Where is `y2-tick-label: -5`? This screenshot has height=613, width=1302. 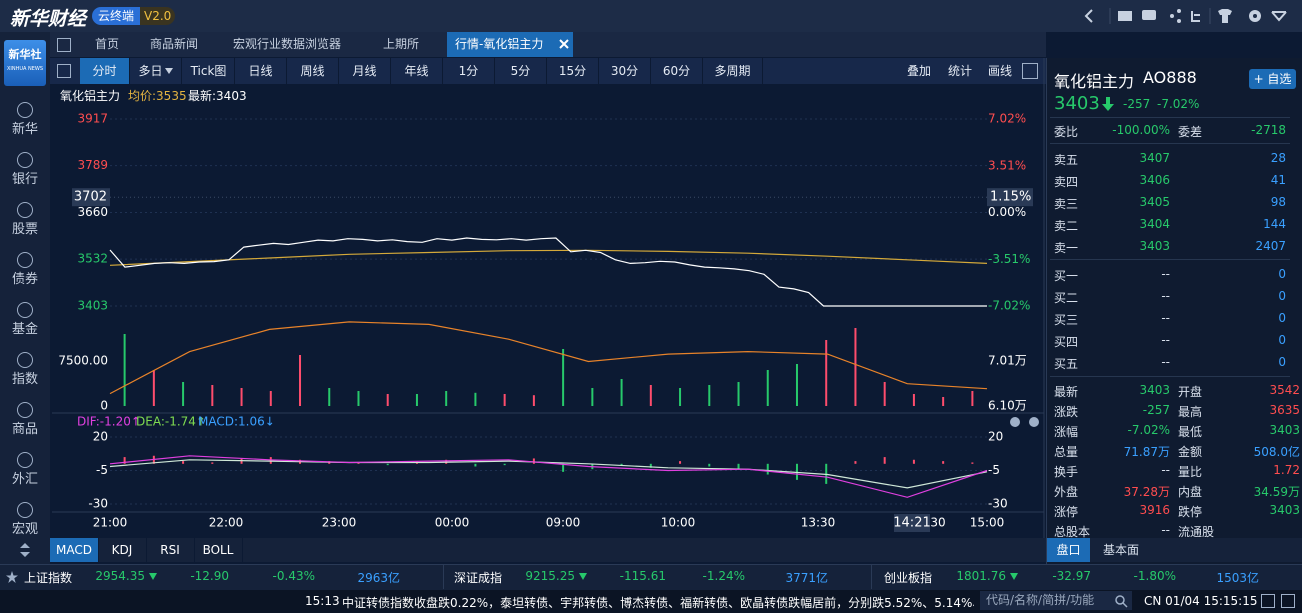
y2-tick-label: -5 is located at coordinates (994, 470).